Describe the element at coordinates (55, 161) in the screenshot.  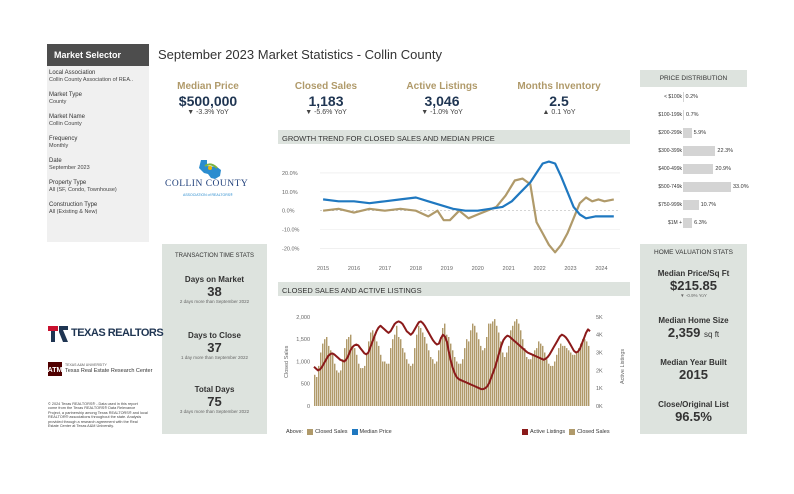
I see `selector-label: Date` at that location.